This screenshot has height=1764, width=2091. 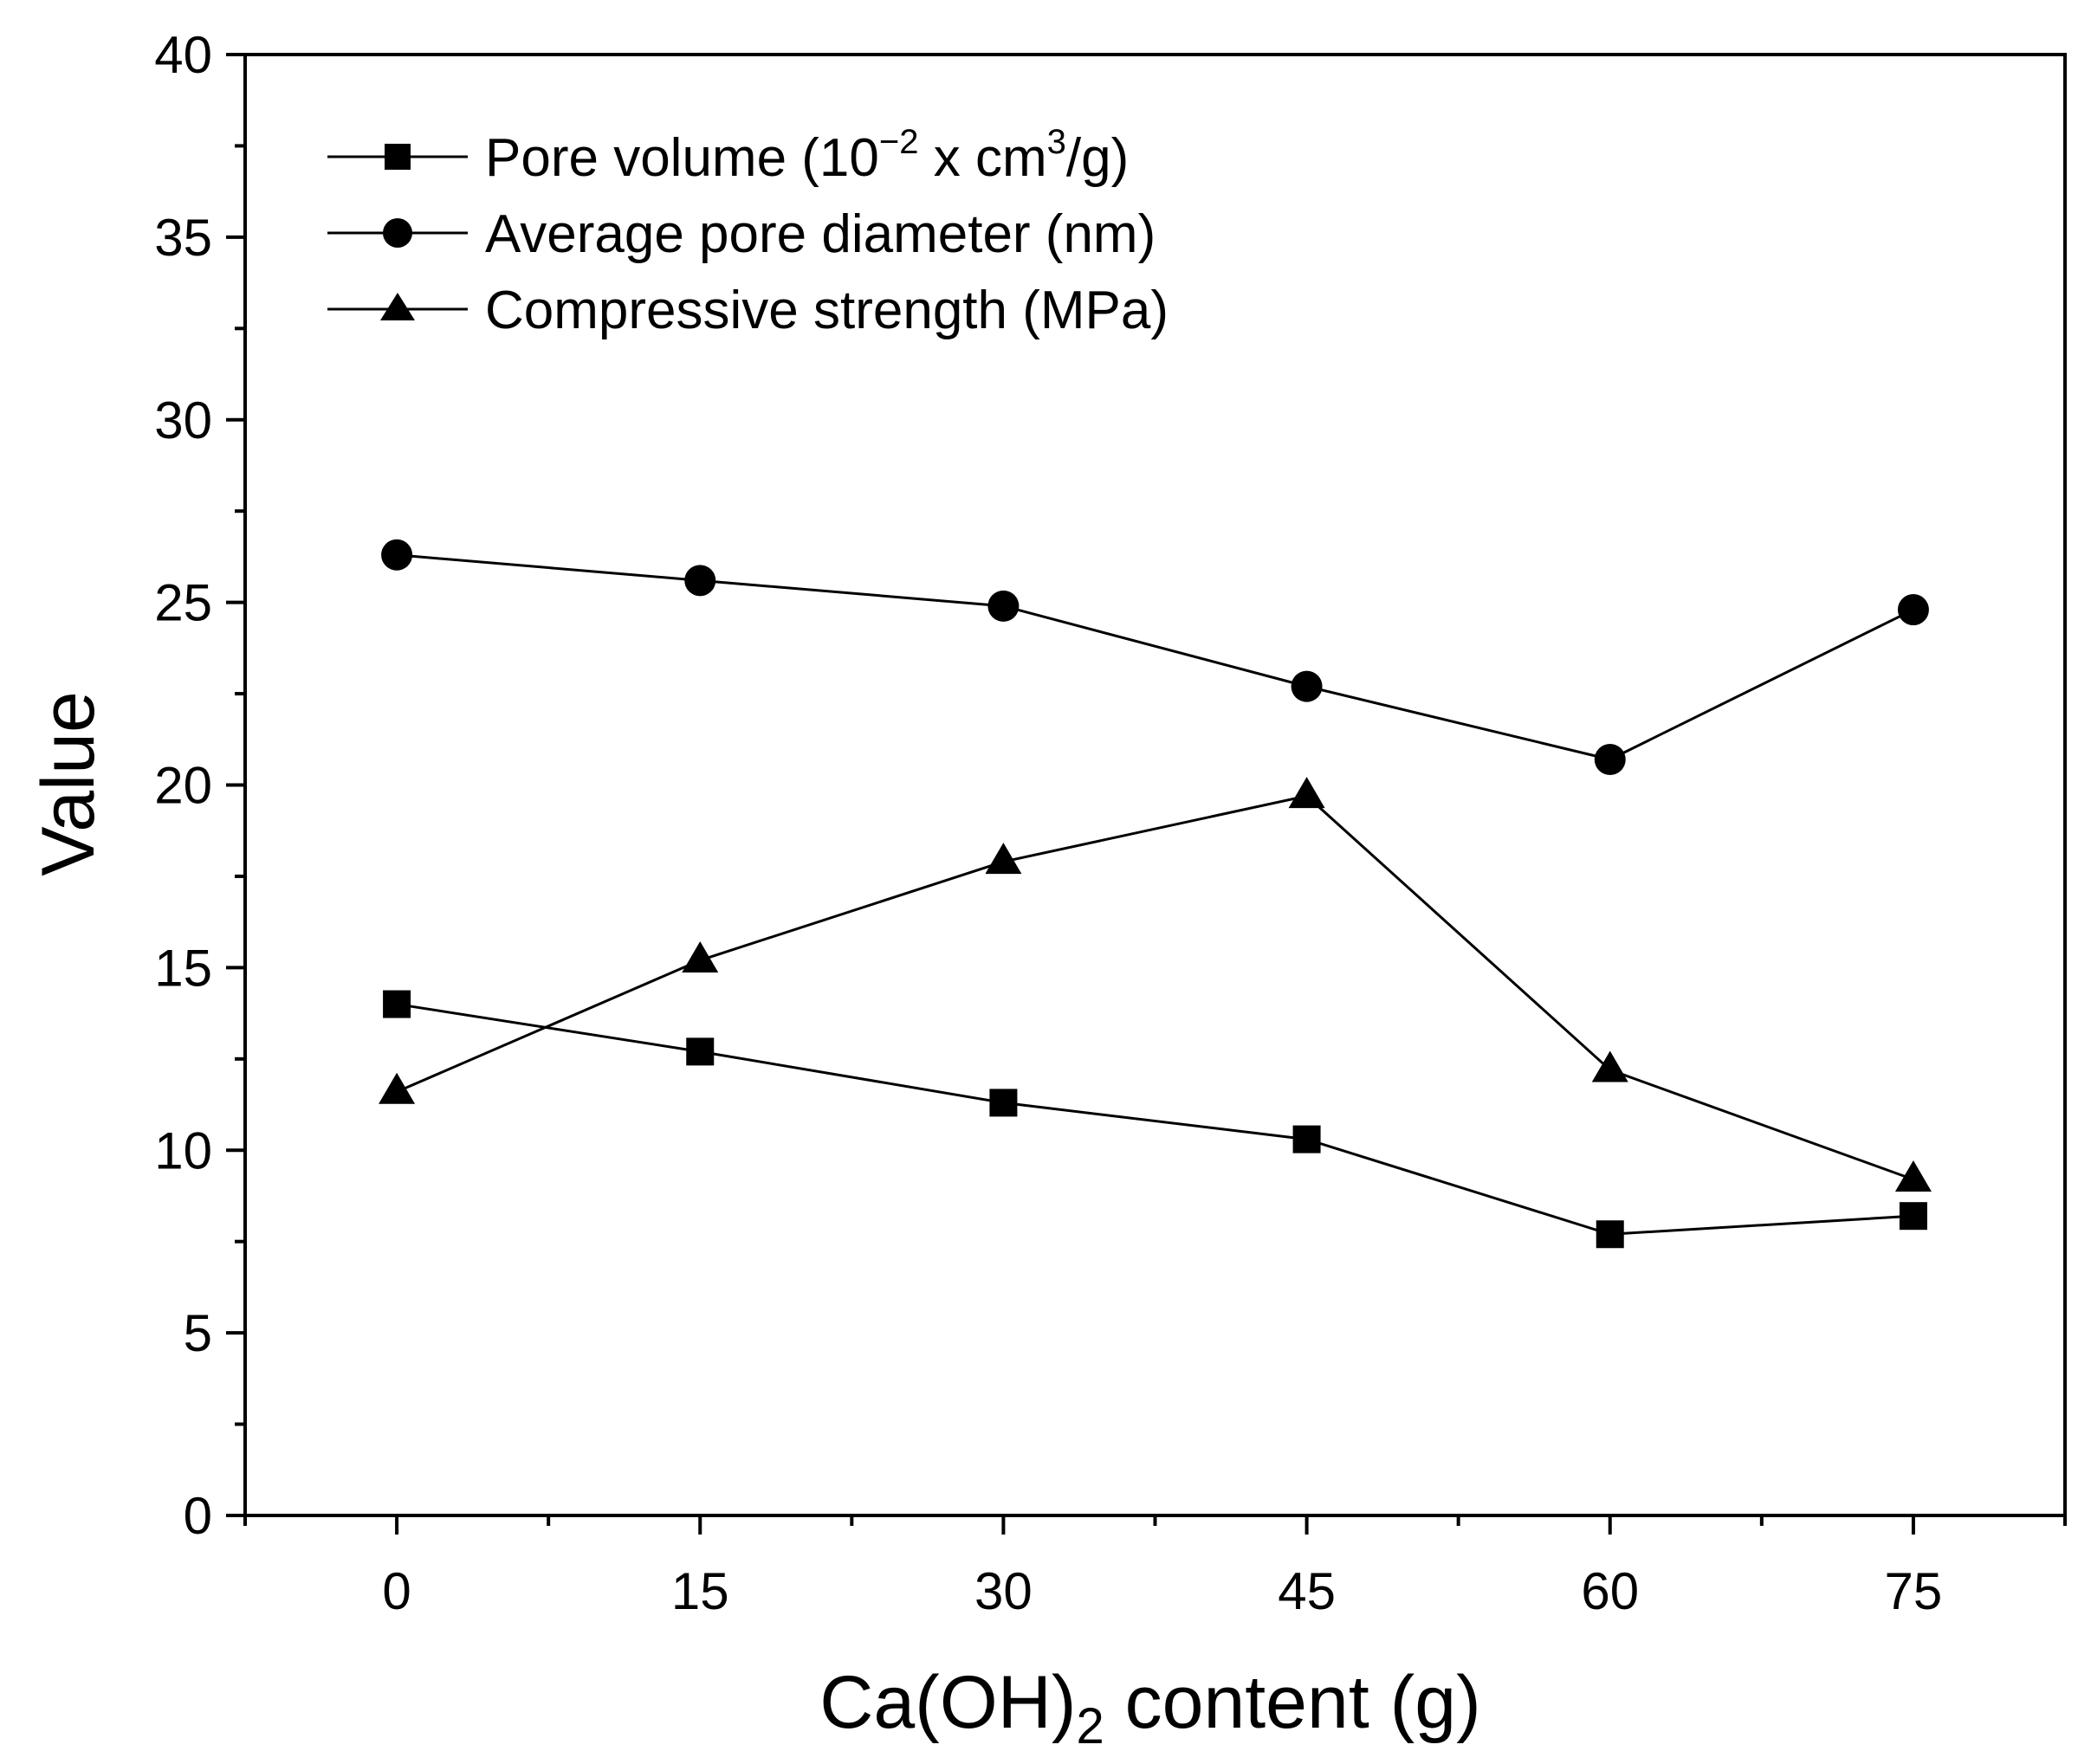 What do you see at coordinates (820, 234) in the screenshot?
I see `legend-label-average-pore-diameter: Average pore diameter (nm)` at bounding box center [820, 234].